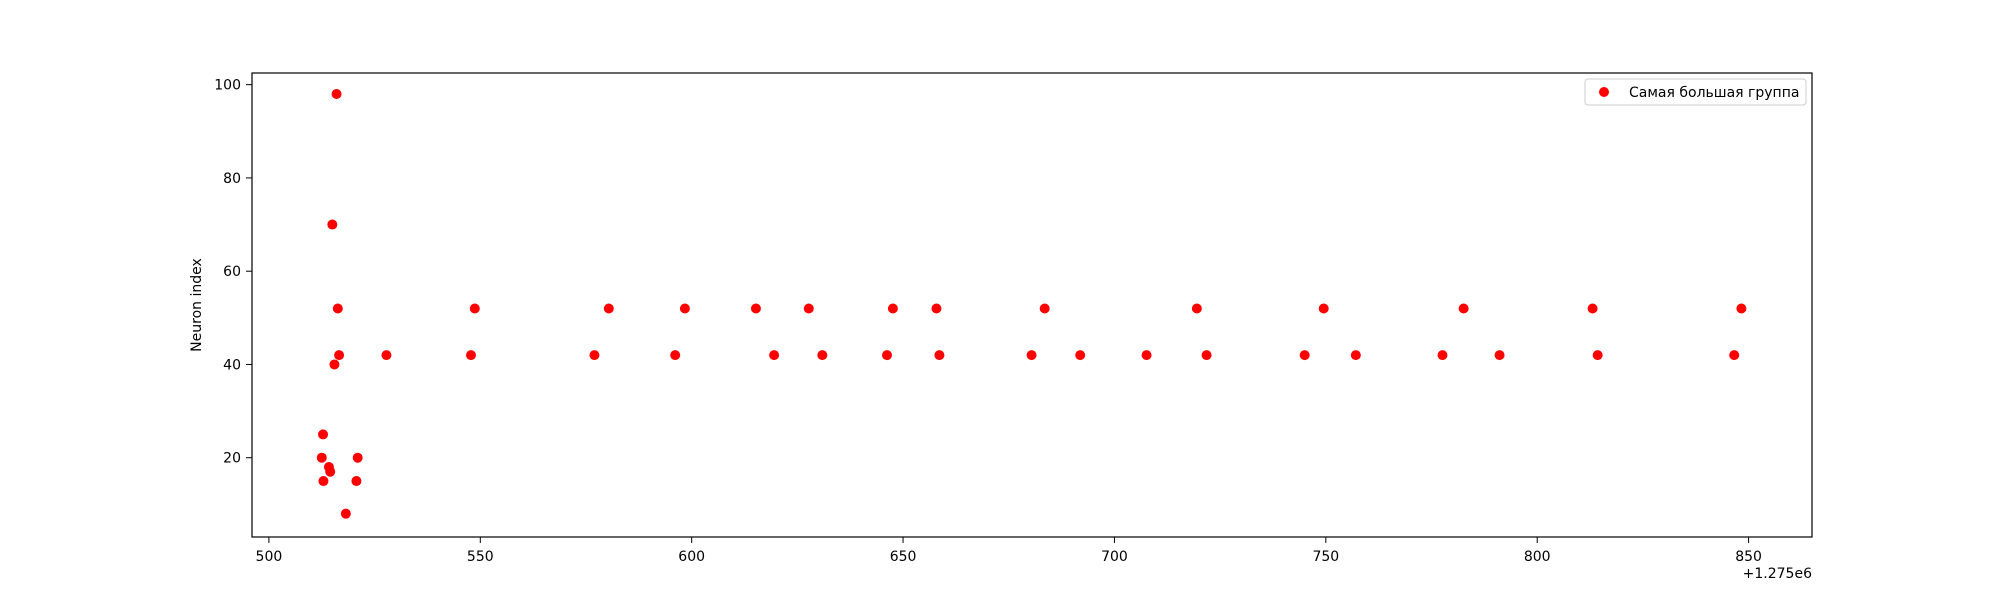 This screenshot has height=600, width=2000. Describe the element at coordinates (1604, 92) in the screenshot. I see `legend-marker` at that location.